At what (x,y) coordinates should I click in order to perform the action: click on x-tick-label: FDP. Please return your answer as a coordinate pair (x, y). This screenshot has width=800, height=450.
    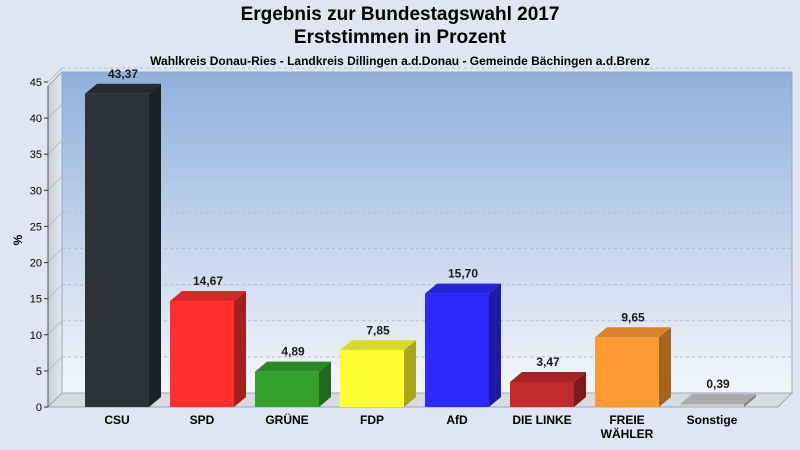
    Looking at the image, I should click on (372, 420).